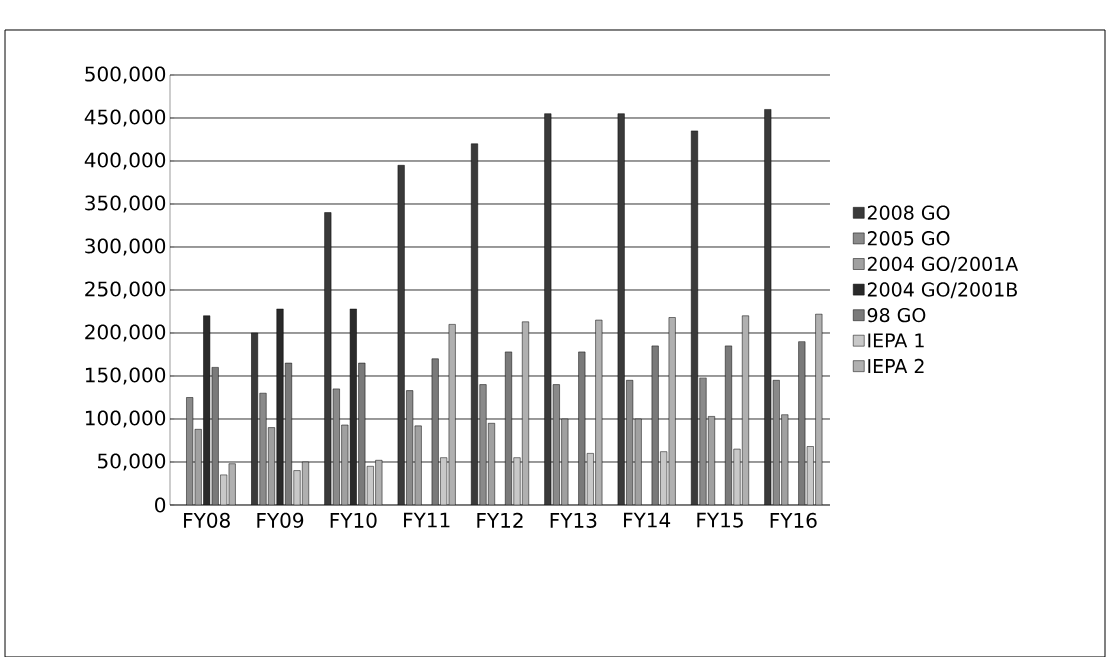  Describe the element at coordinates (125, 333) in the screenshot. I see `y-tick-label: 200,000` at that location.